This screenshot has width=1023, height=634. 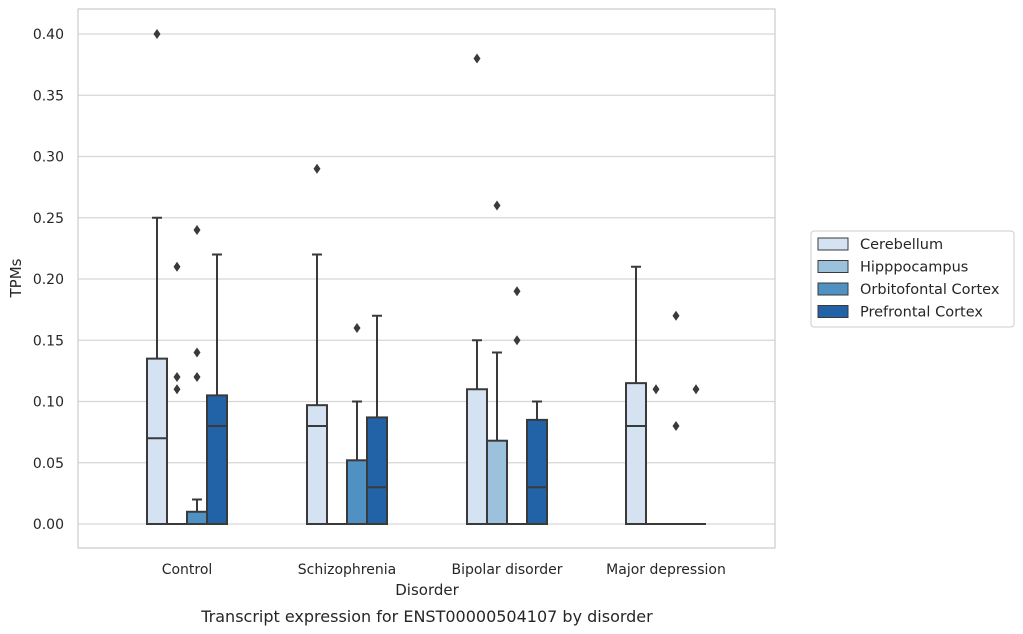 What do you see at coordinates (187, 570) in the screenshot?
I see `x-tick-label: Control` at bounding box center [187, 570].